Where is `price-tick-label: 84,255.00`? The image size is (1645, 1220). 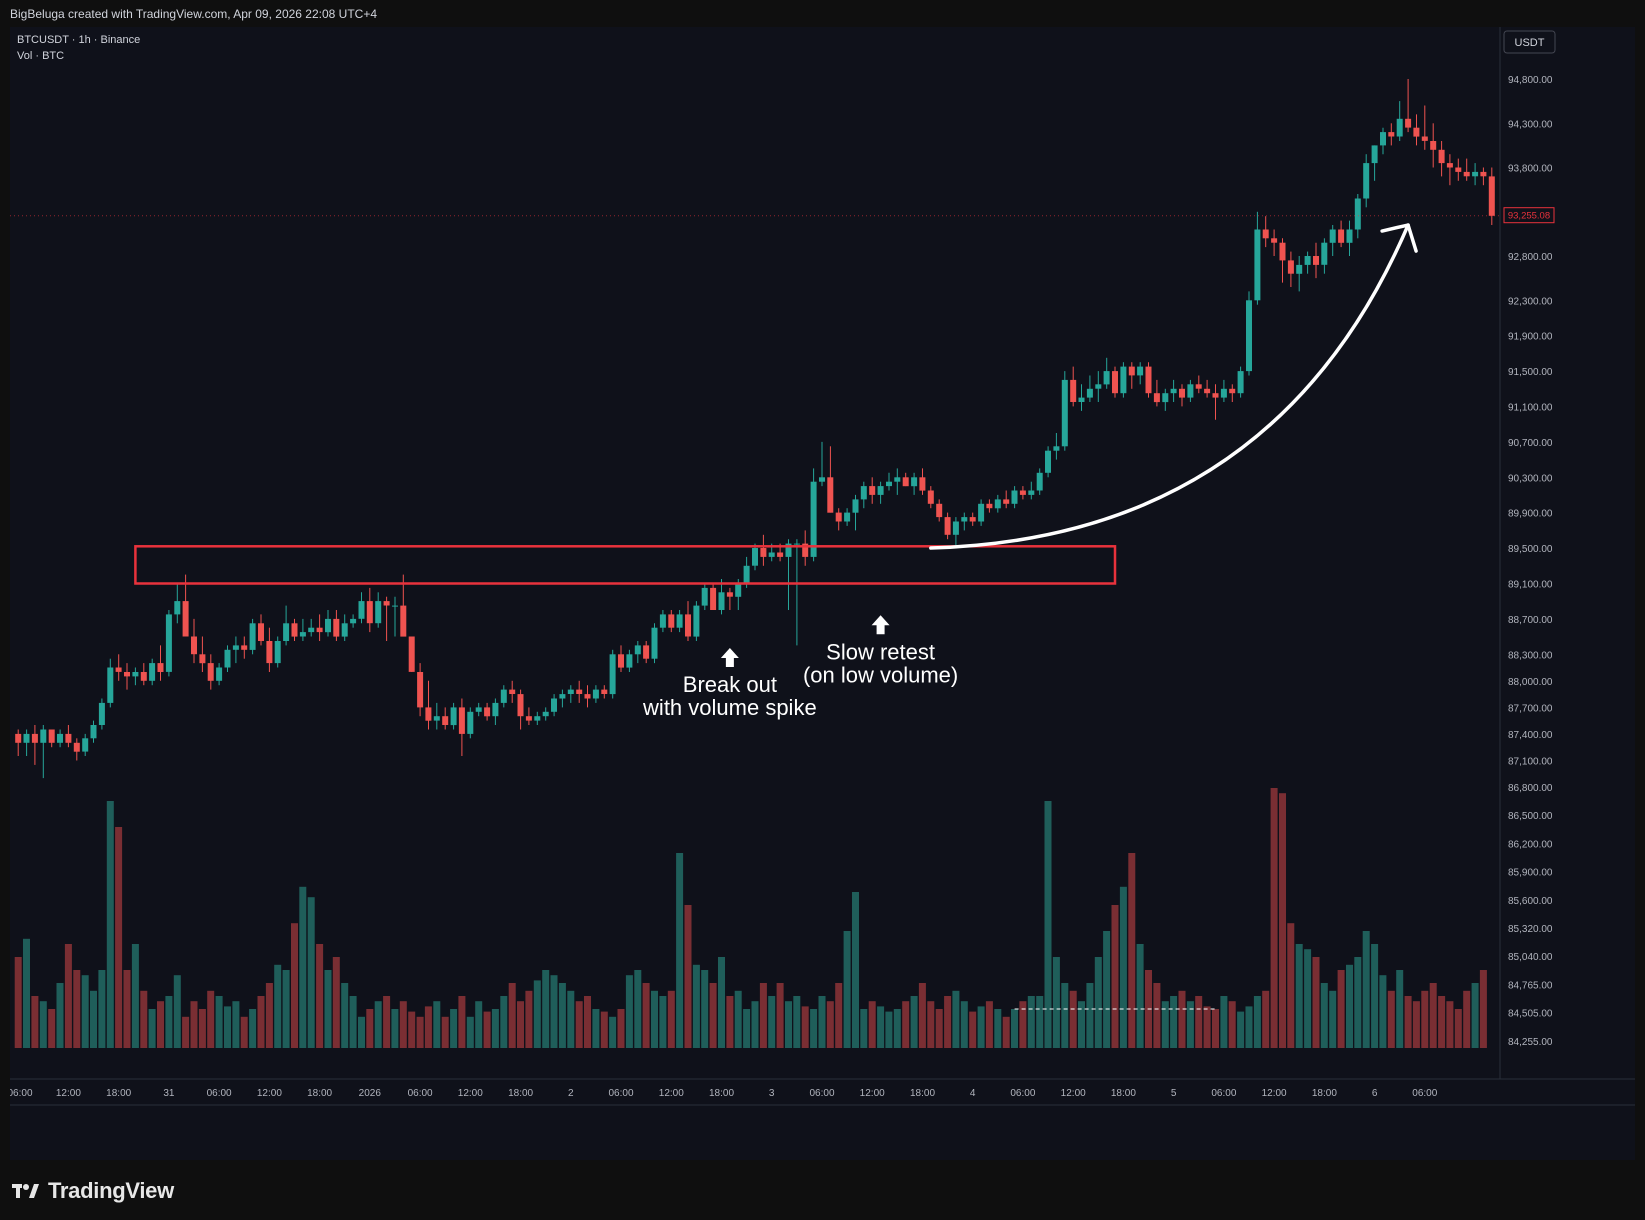 price-tick-label: 84,255.00 is located at coordinates (1530, 1042).